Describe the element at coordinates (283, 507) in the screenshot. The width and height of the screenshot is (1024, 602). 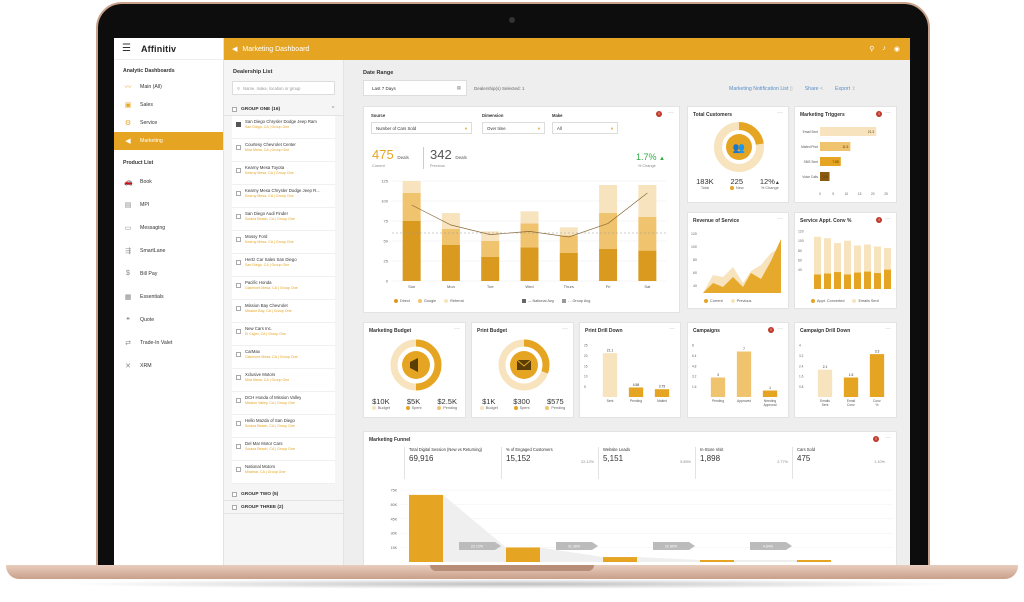
I see `group-three-header: GROUP THREE (2)` at that location.